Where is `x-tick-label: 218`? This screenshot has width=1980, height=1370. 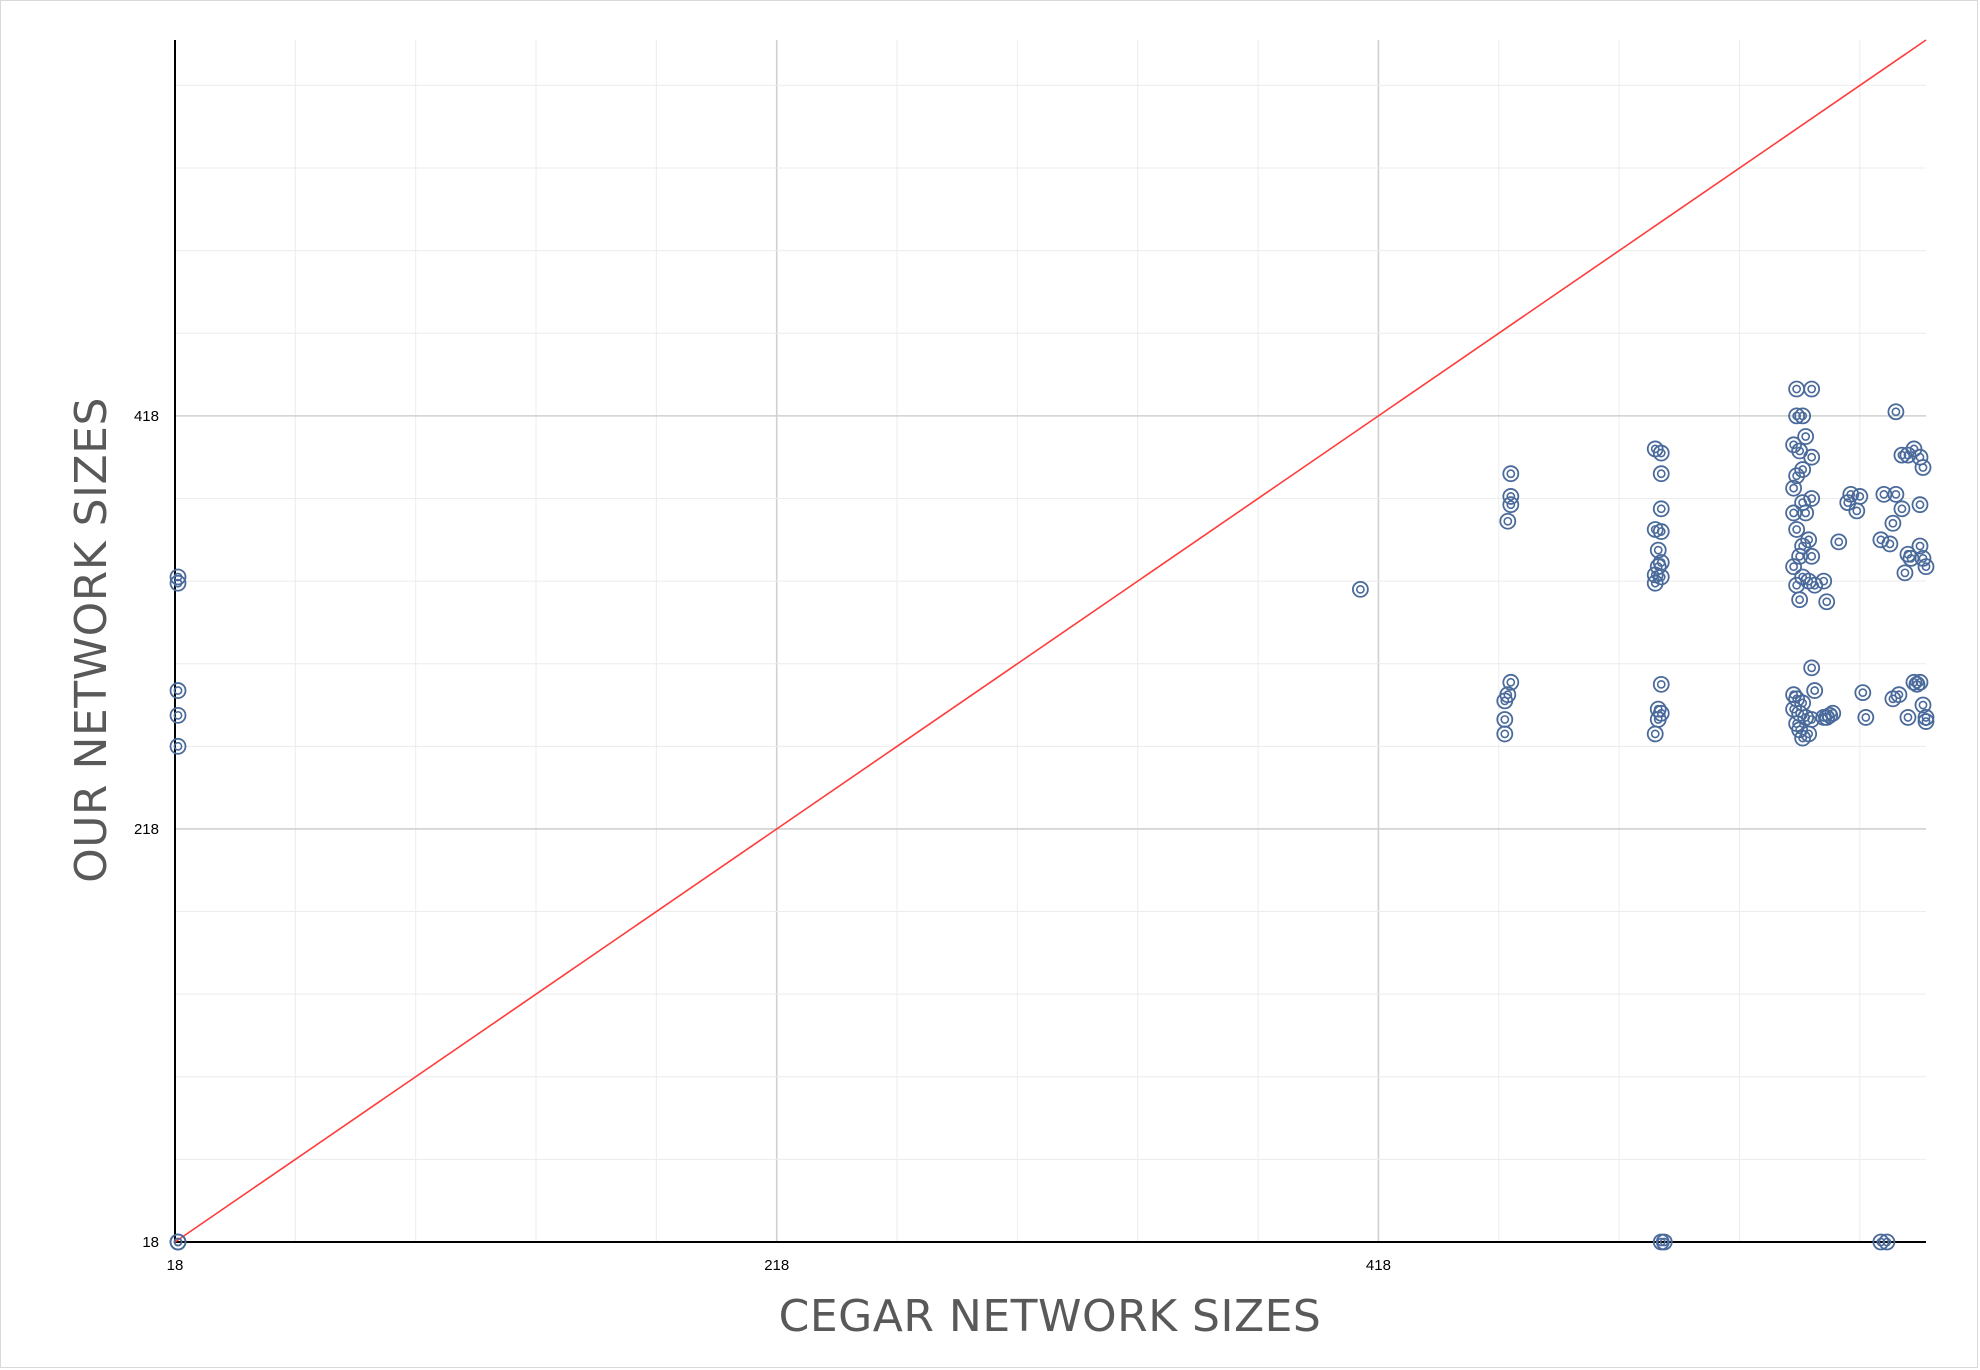
x-tick-label: 218 is located at coordinates (776, 1265).